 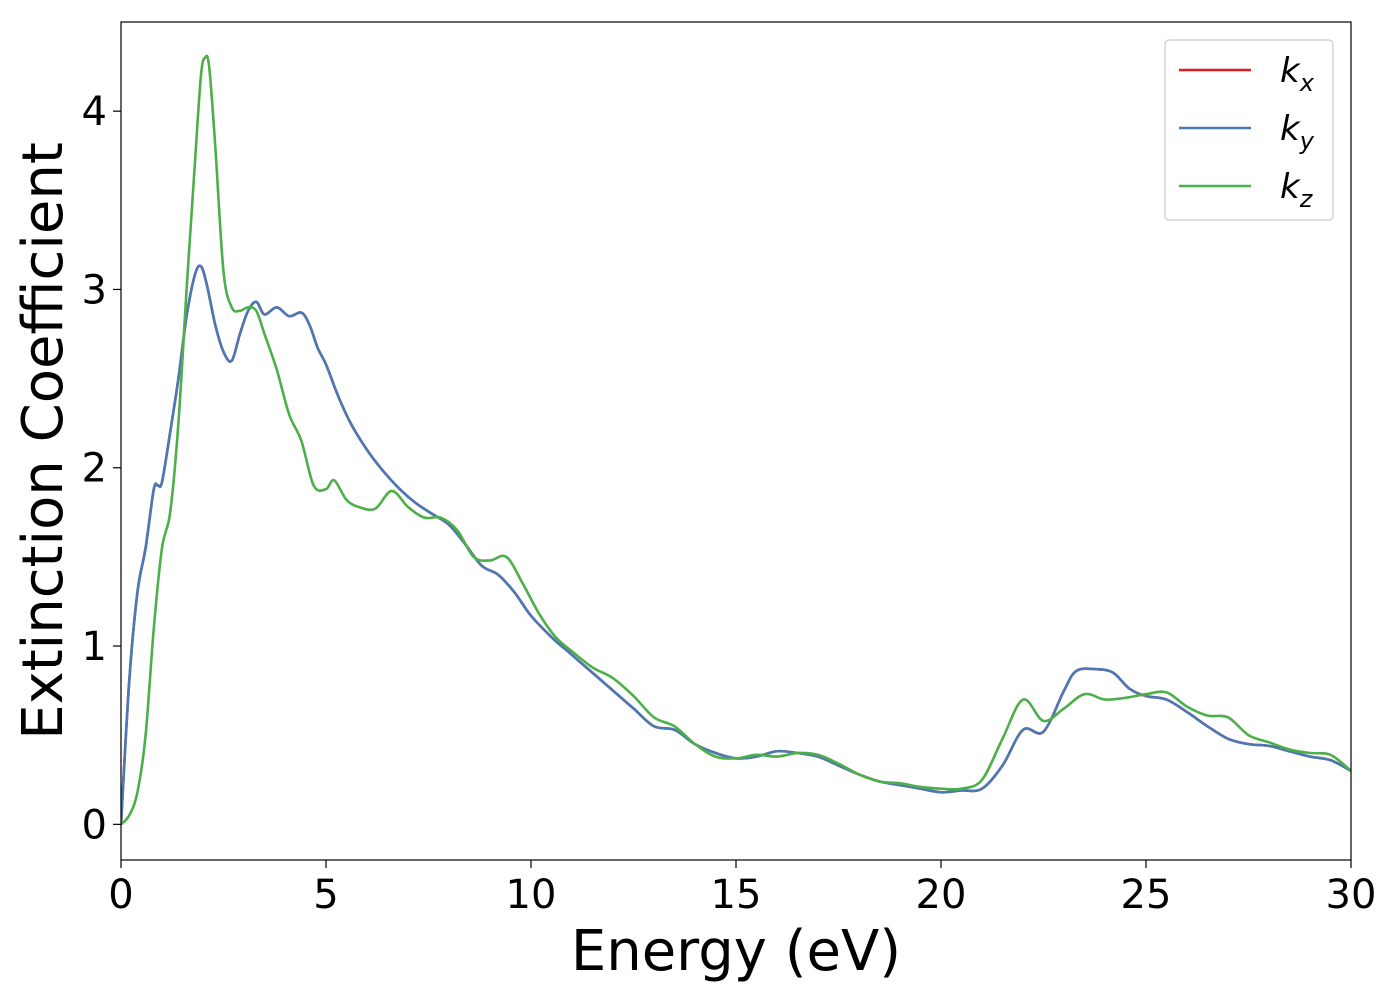 What do you see at coordinates (531, 895) in the screenshot?
I see `x-tick-label: 10` at bounding box center [531, 895].